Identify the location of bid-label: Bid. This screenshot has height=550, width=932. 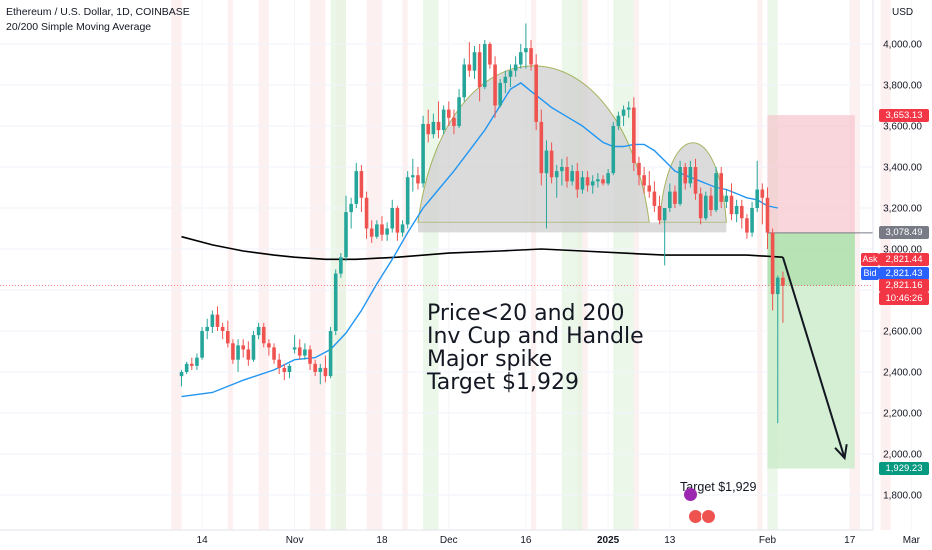
(870, 273).